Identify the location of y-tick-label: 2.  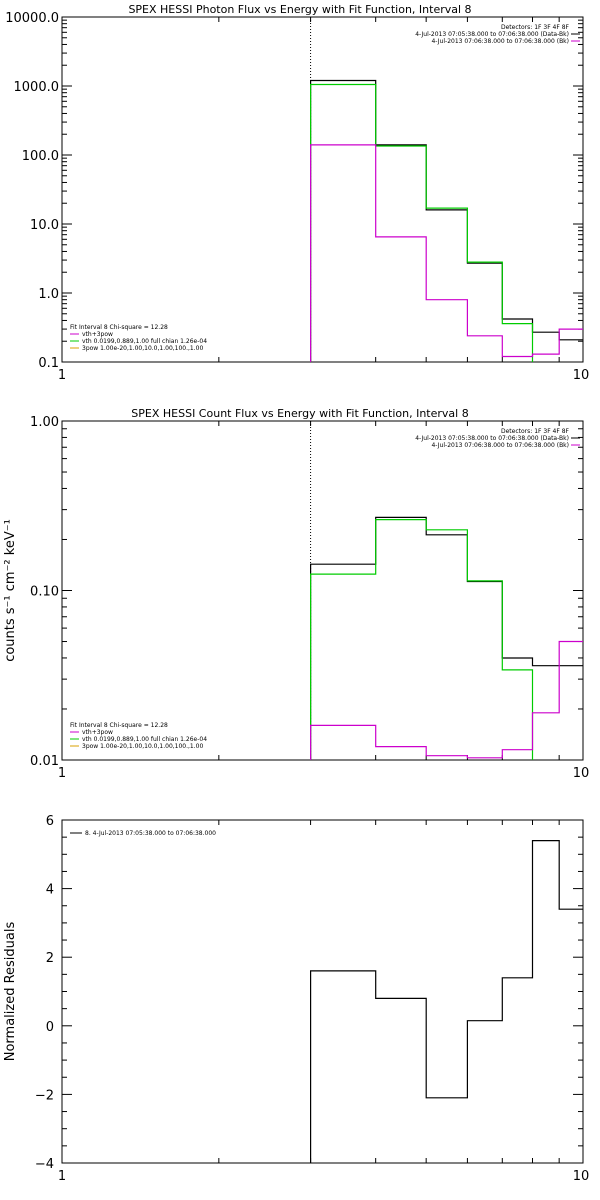
(50, 958).